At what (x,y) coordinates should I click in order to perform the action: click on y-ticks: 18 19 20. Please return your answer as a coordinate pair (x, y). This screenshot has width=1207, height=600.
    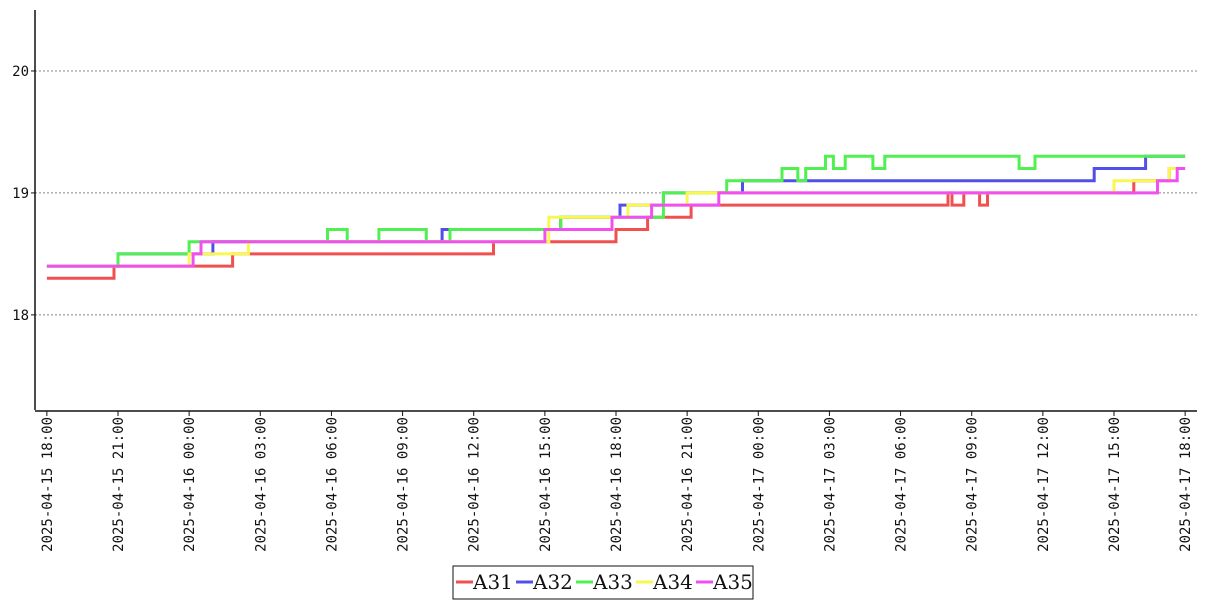
    Looking at the image, I should click on (23, 194).